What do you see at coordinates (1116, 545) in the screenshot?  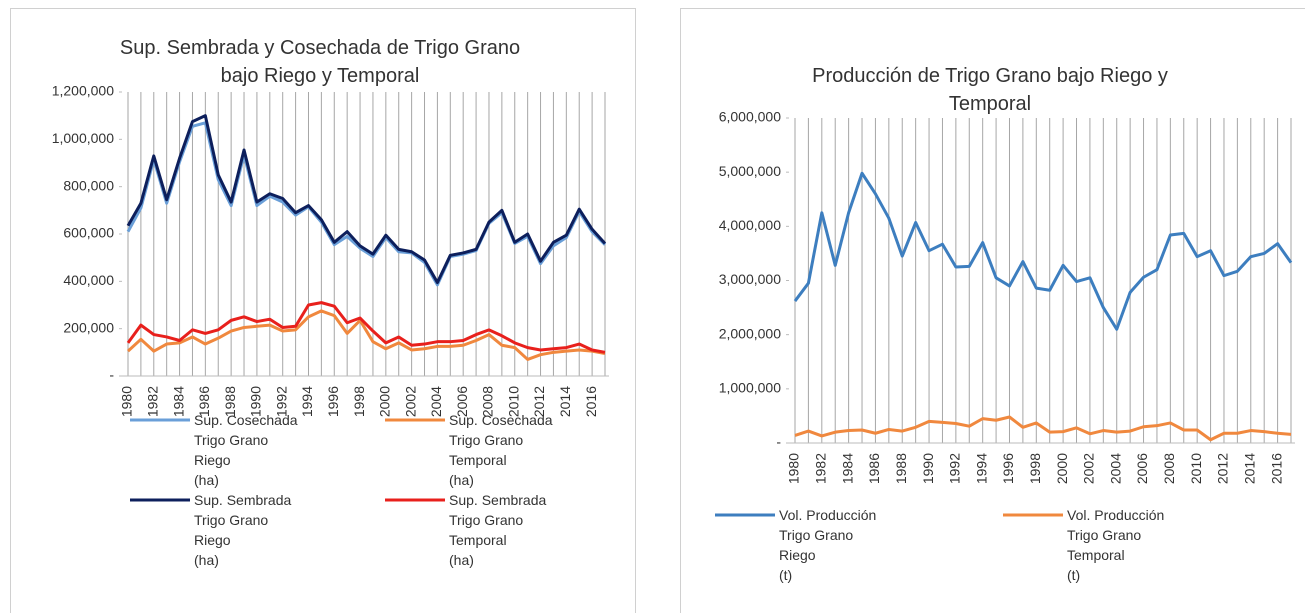 I see `legend-label: Vol. Producción Trigo Grano Temporal (t)` at bounding box center [1116, 545].